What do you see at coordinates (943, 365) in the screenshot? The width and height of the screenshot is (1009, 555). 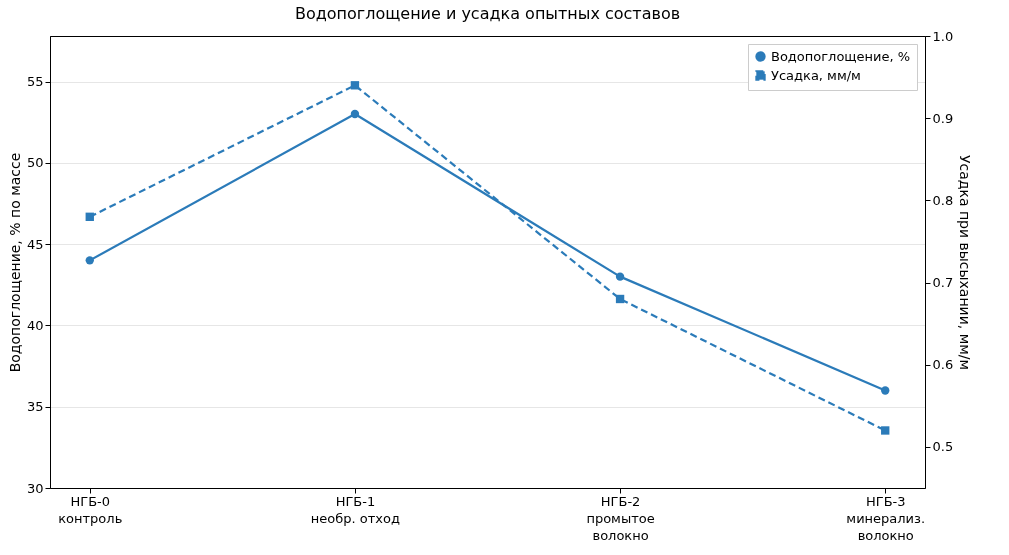 I see `y2-tick-label: 0.6` at bounding box center [943, 365].